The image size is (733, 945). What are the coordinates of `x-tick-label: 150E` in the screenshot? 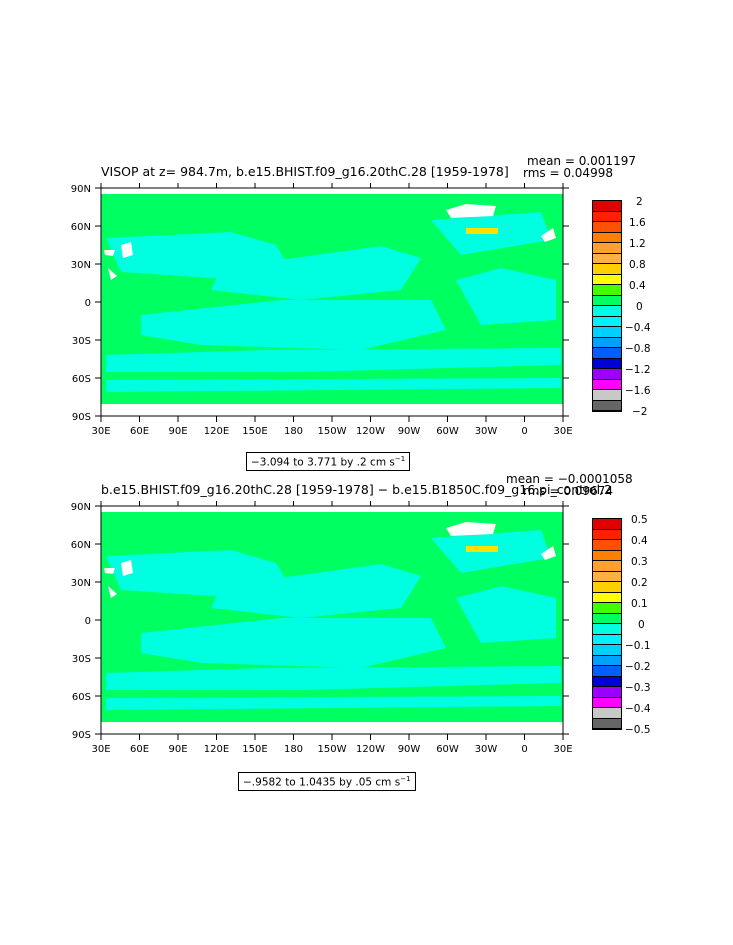 It's located at (254, 749).